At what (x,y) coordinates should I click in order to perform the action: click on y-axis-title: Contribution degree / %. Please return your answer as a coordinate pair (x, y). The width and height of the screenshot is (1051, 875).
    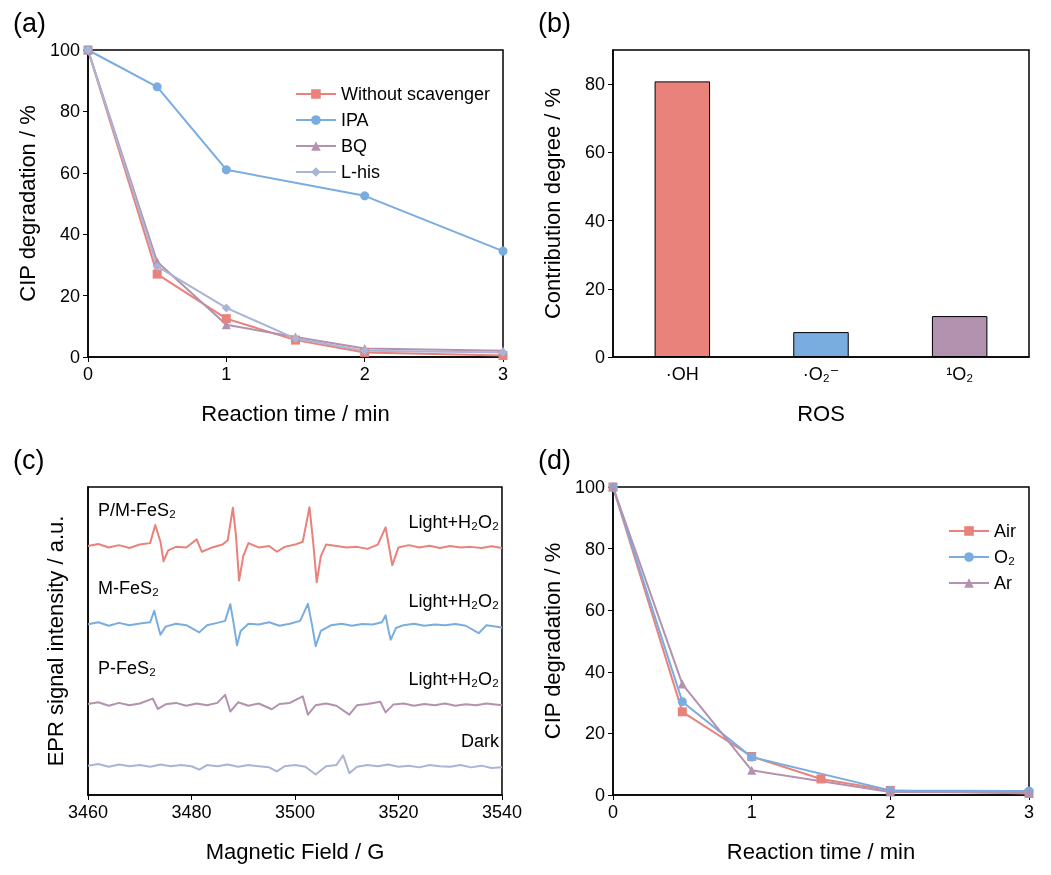
    Looking at the image, I should click on (552, 203).